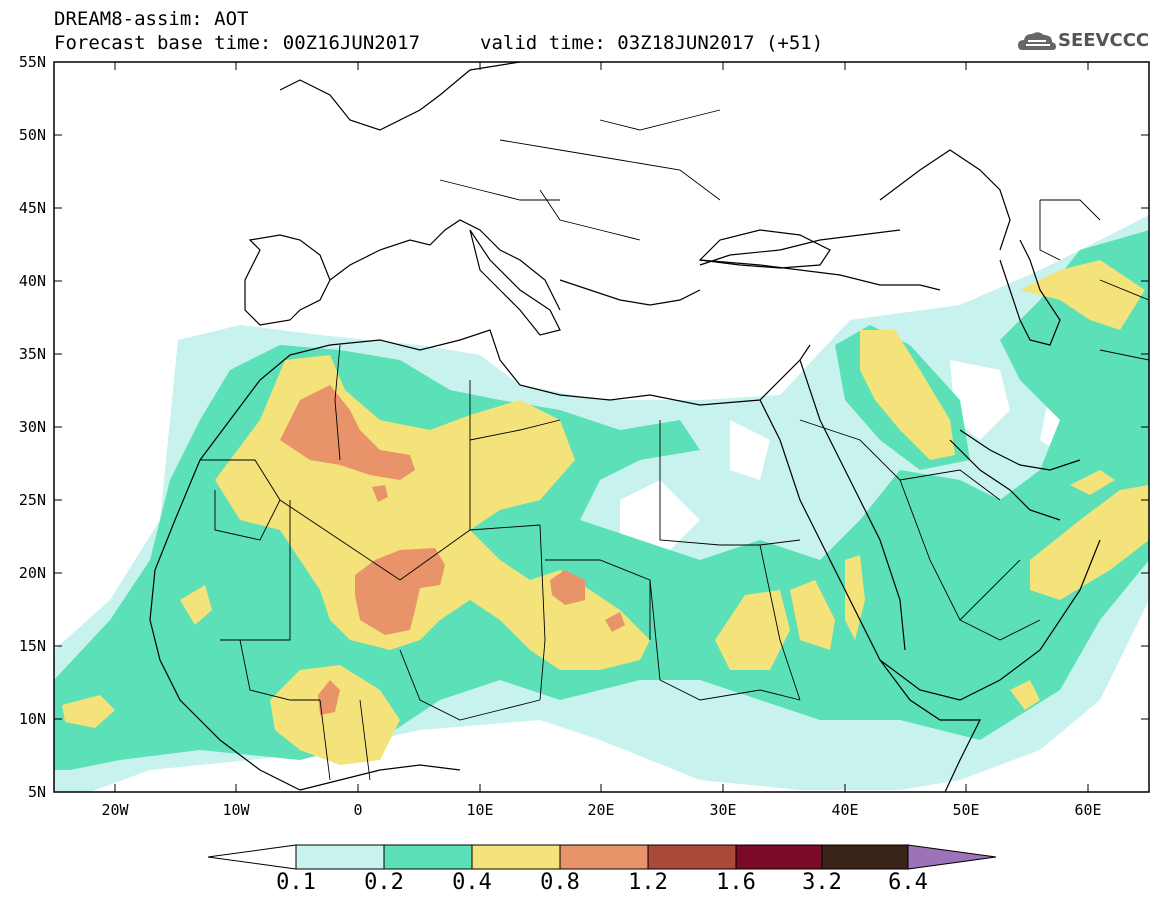  What do you see at coordinates (32, 719) in the screenshot?
I see `lat-label: 10N` at bounding box center [32, 719].